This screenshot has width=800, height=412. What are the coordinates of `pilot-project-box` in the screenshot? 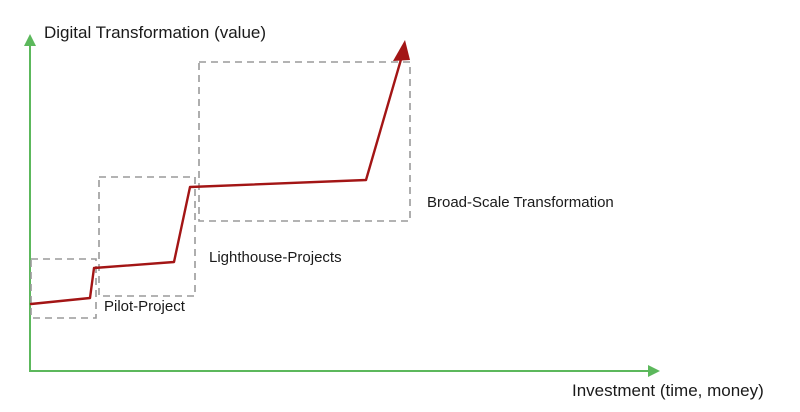 It's located at (63, 288).